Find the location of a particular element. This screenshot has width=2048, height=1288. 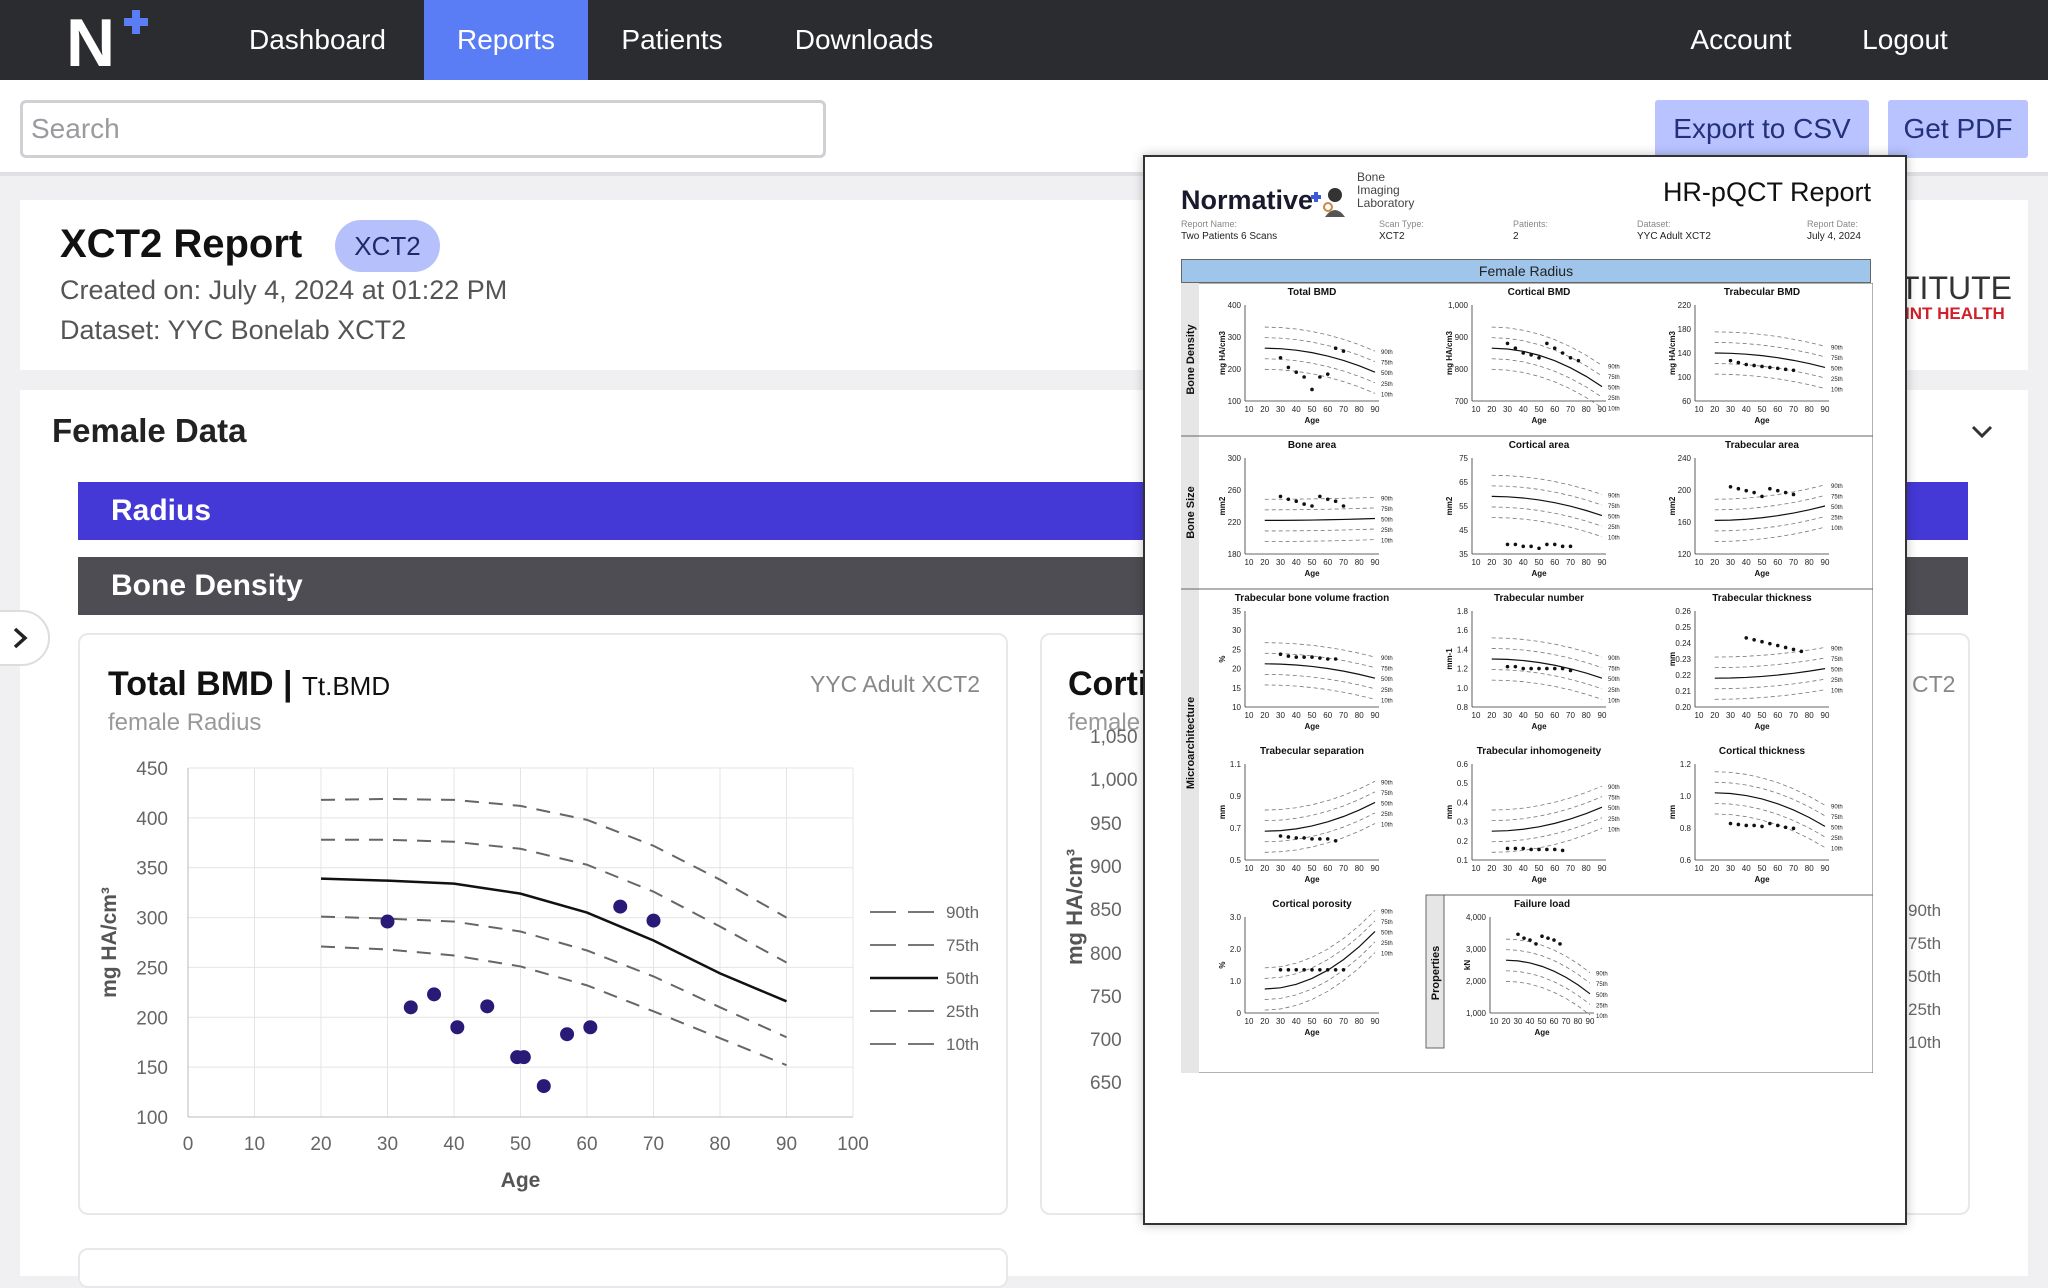

search-input is located at coordinates (423, 129).